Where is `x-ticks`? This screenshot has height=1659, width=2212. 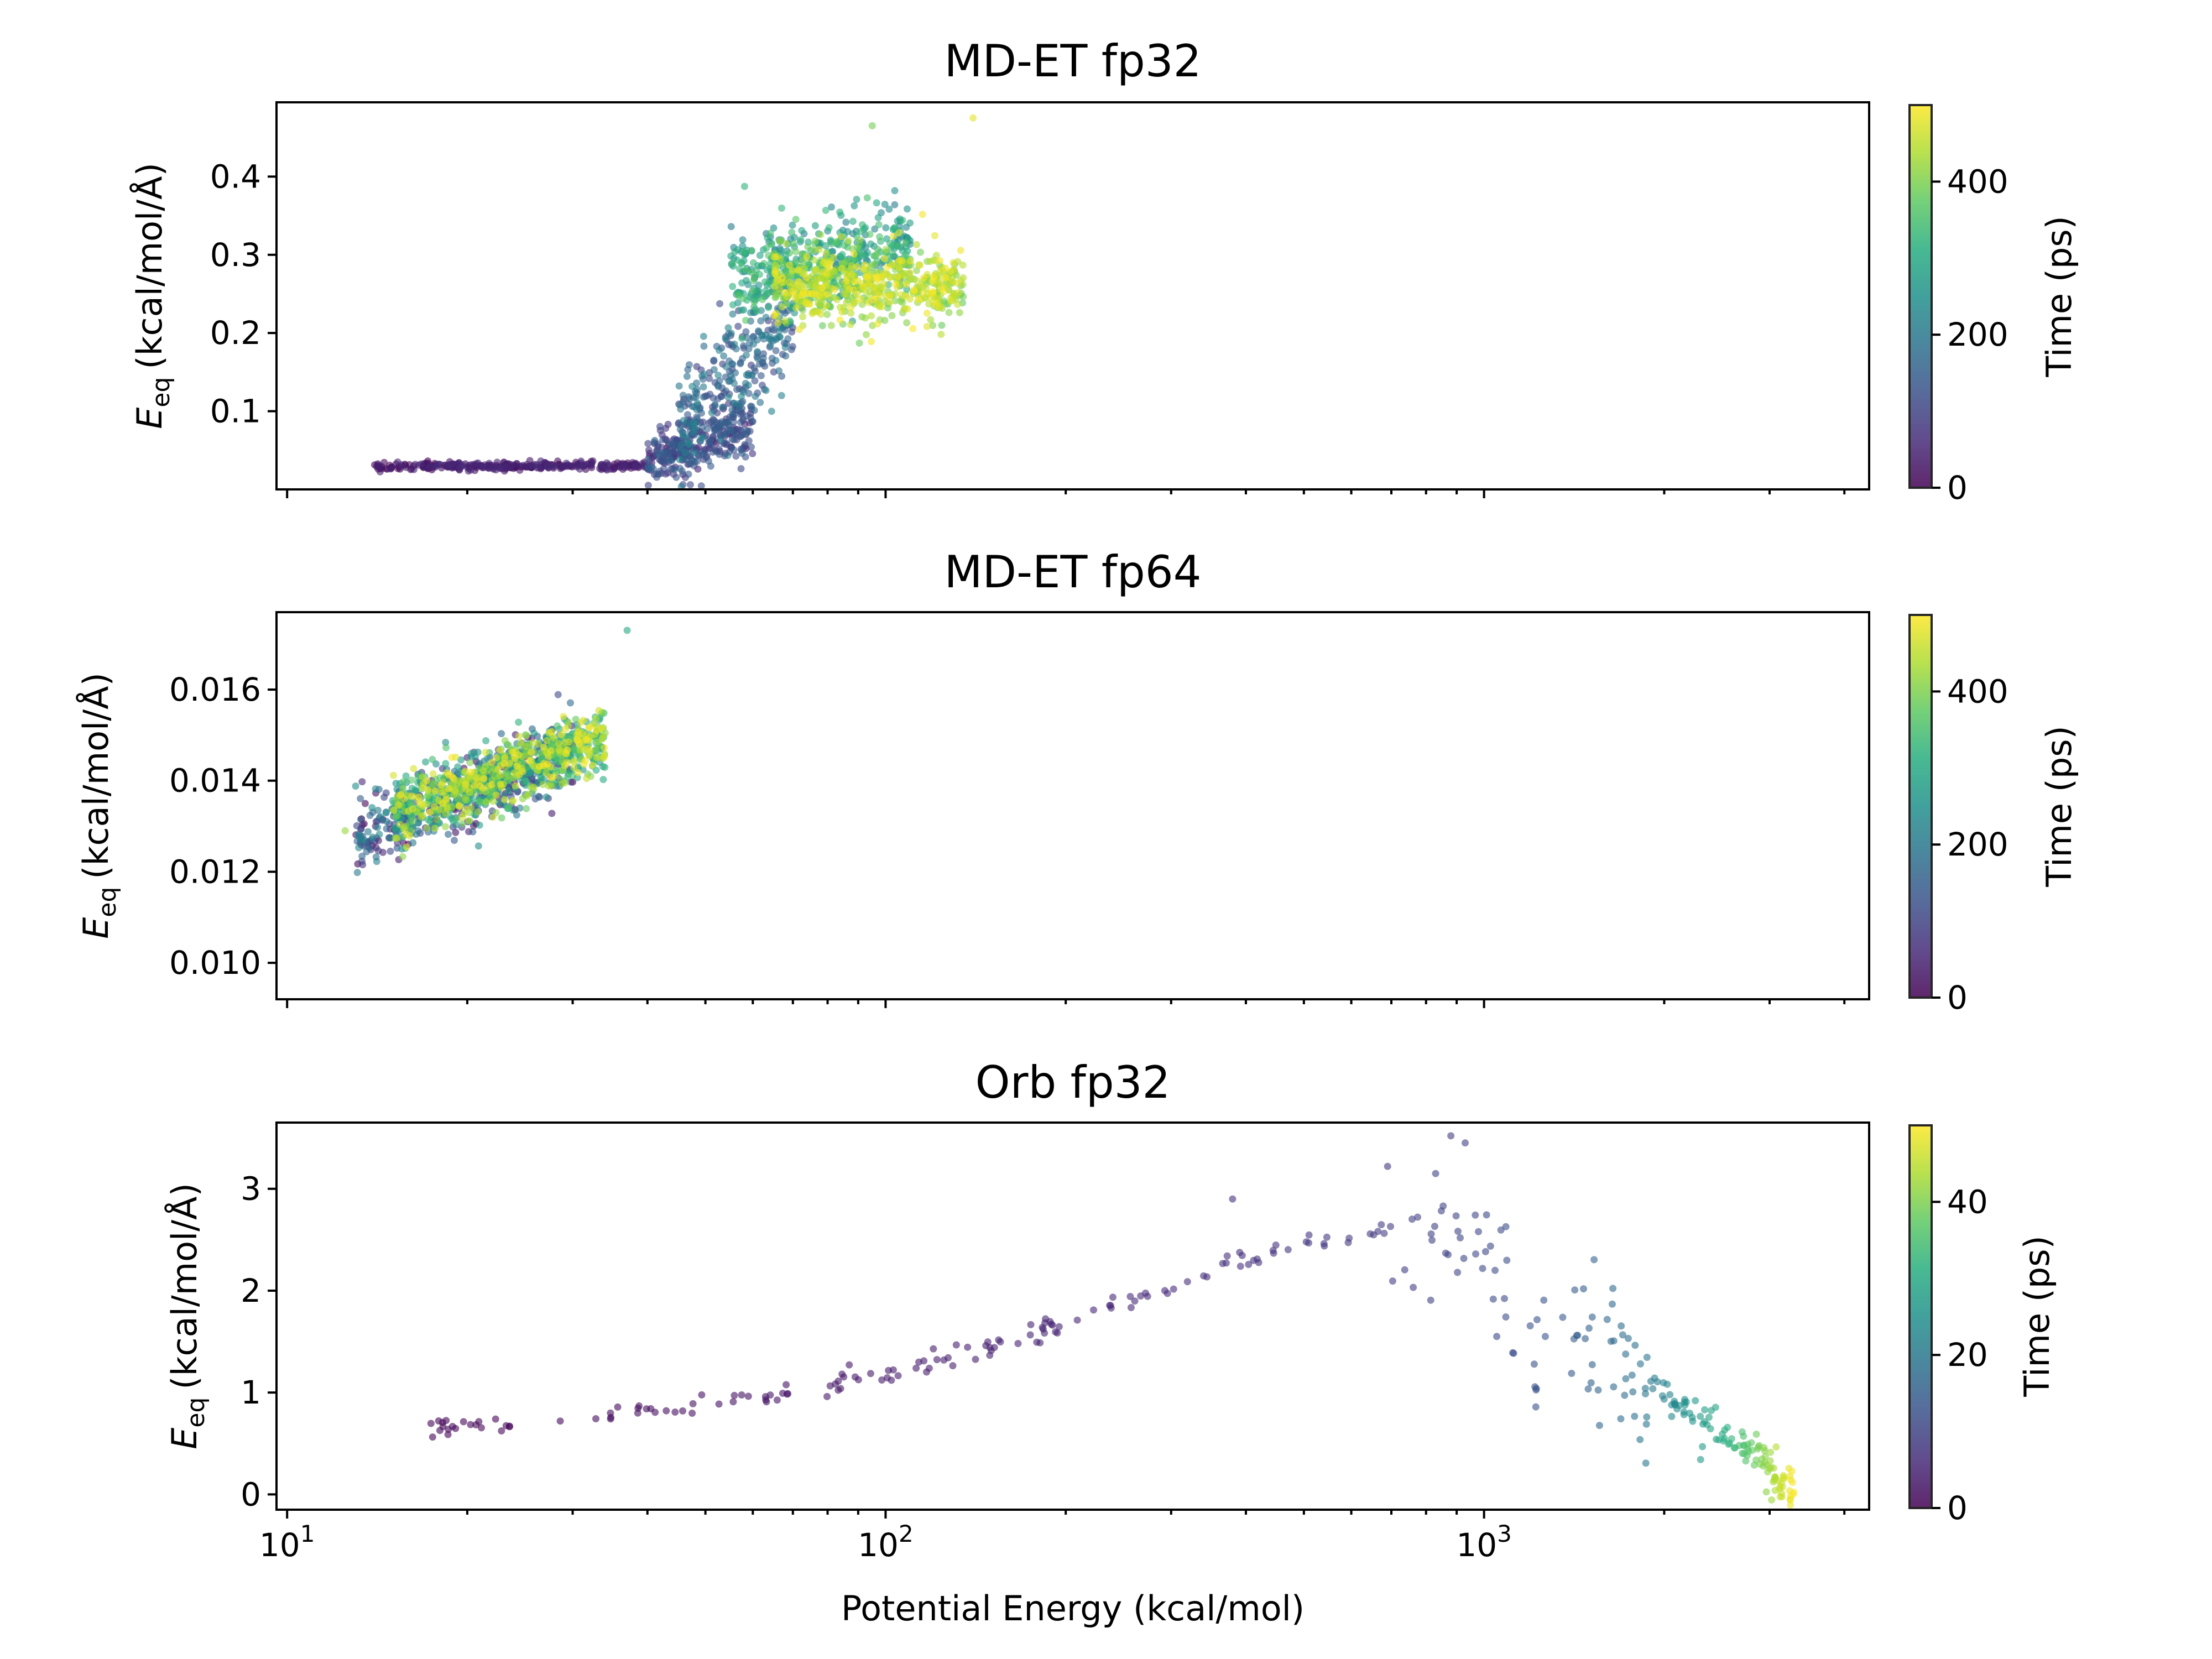 x-ticks is located at coordinates (1066, 1004).